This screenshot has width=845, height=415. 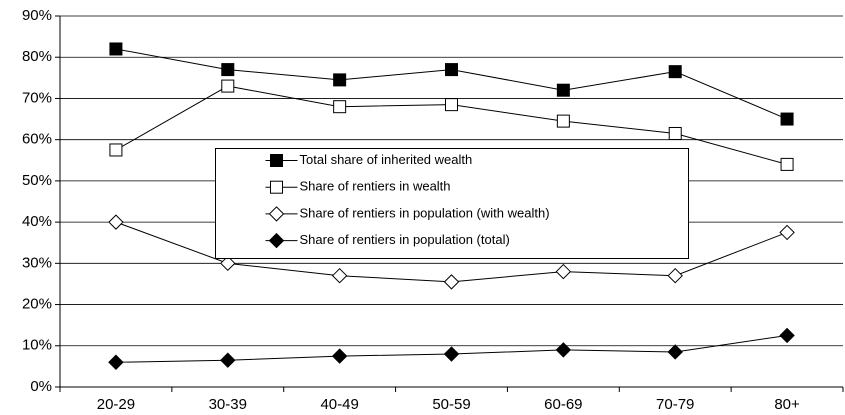 I want to click on legend-label: Share of rentiers in population (total), so click(x=405, y=239).